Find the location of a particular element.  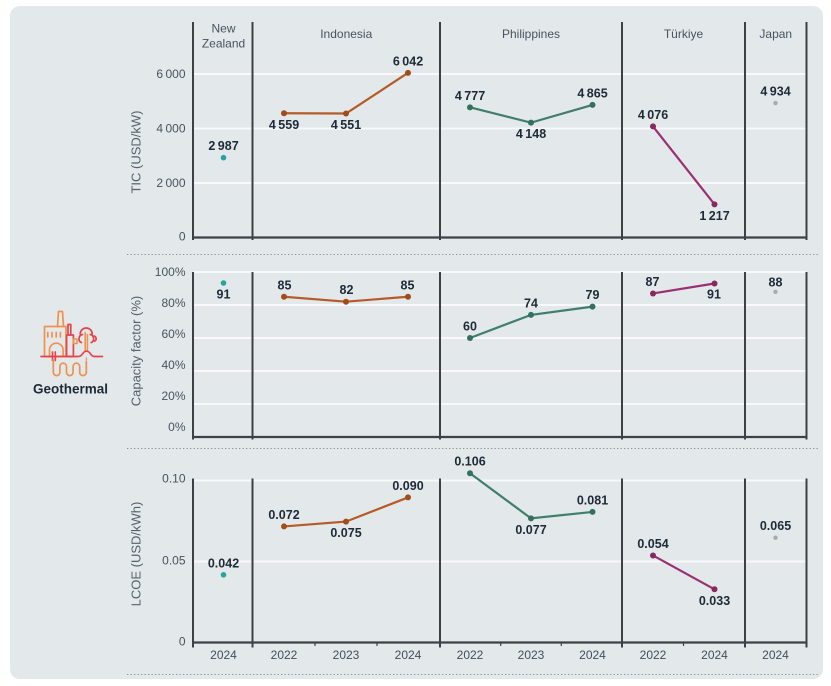

svg-text: 0.042 is located at coordinates (223, 563).